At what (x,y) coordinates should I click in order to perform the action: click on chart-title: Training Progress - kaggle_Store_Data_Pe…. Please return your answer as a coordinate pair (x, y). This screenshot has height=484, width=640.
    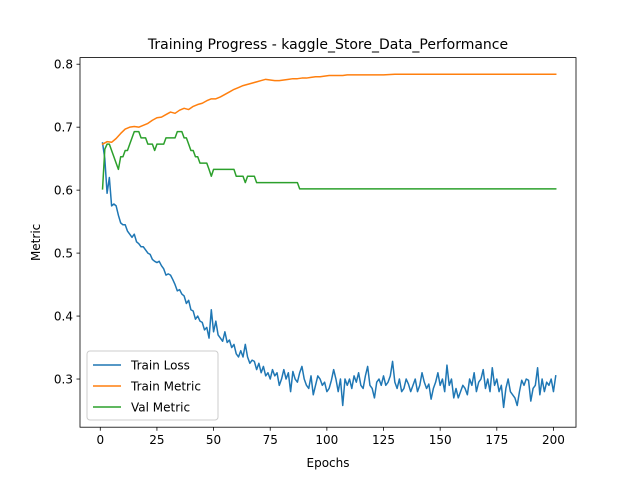
    Looking at the image, I should click on (327, 45).